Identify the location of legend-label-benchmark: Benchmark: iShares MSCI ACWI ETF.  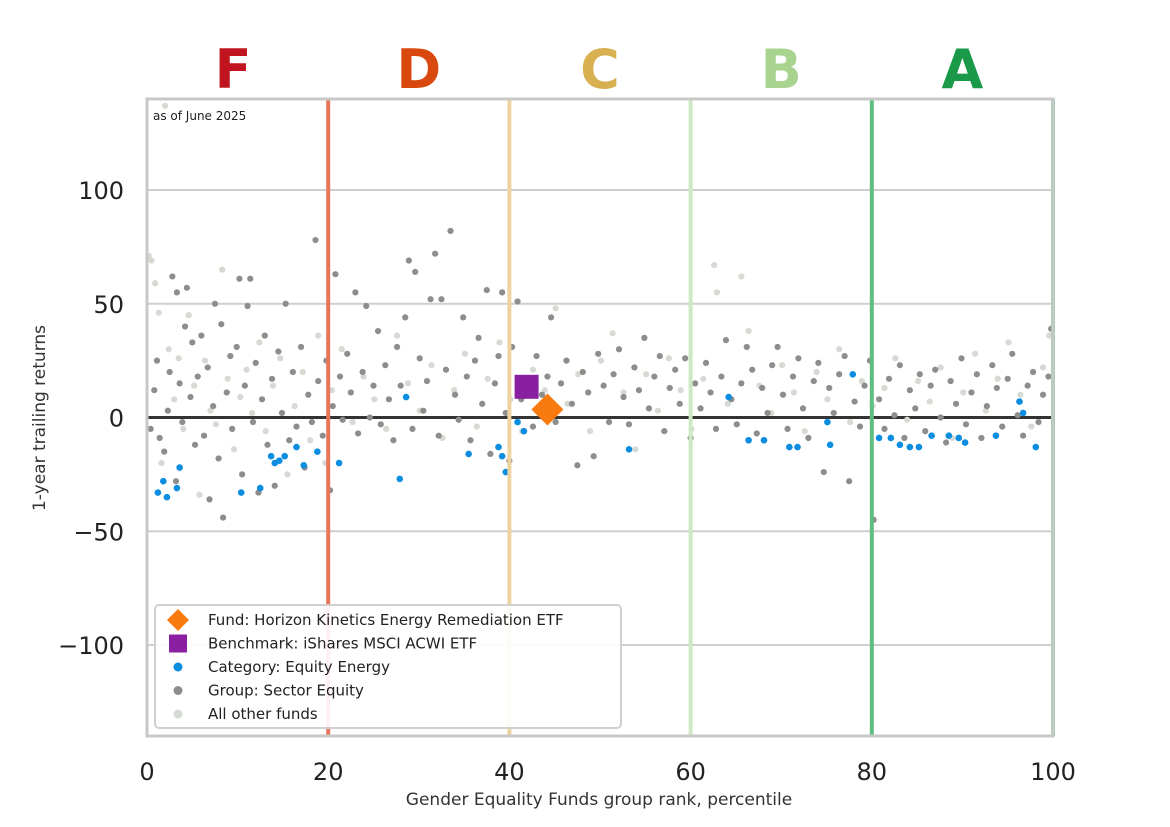
(342, 644).